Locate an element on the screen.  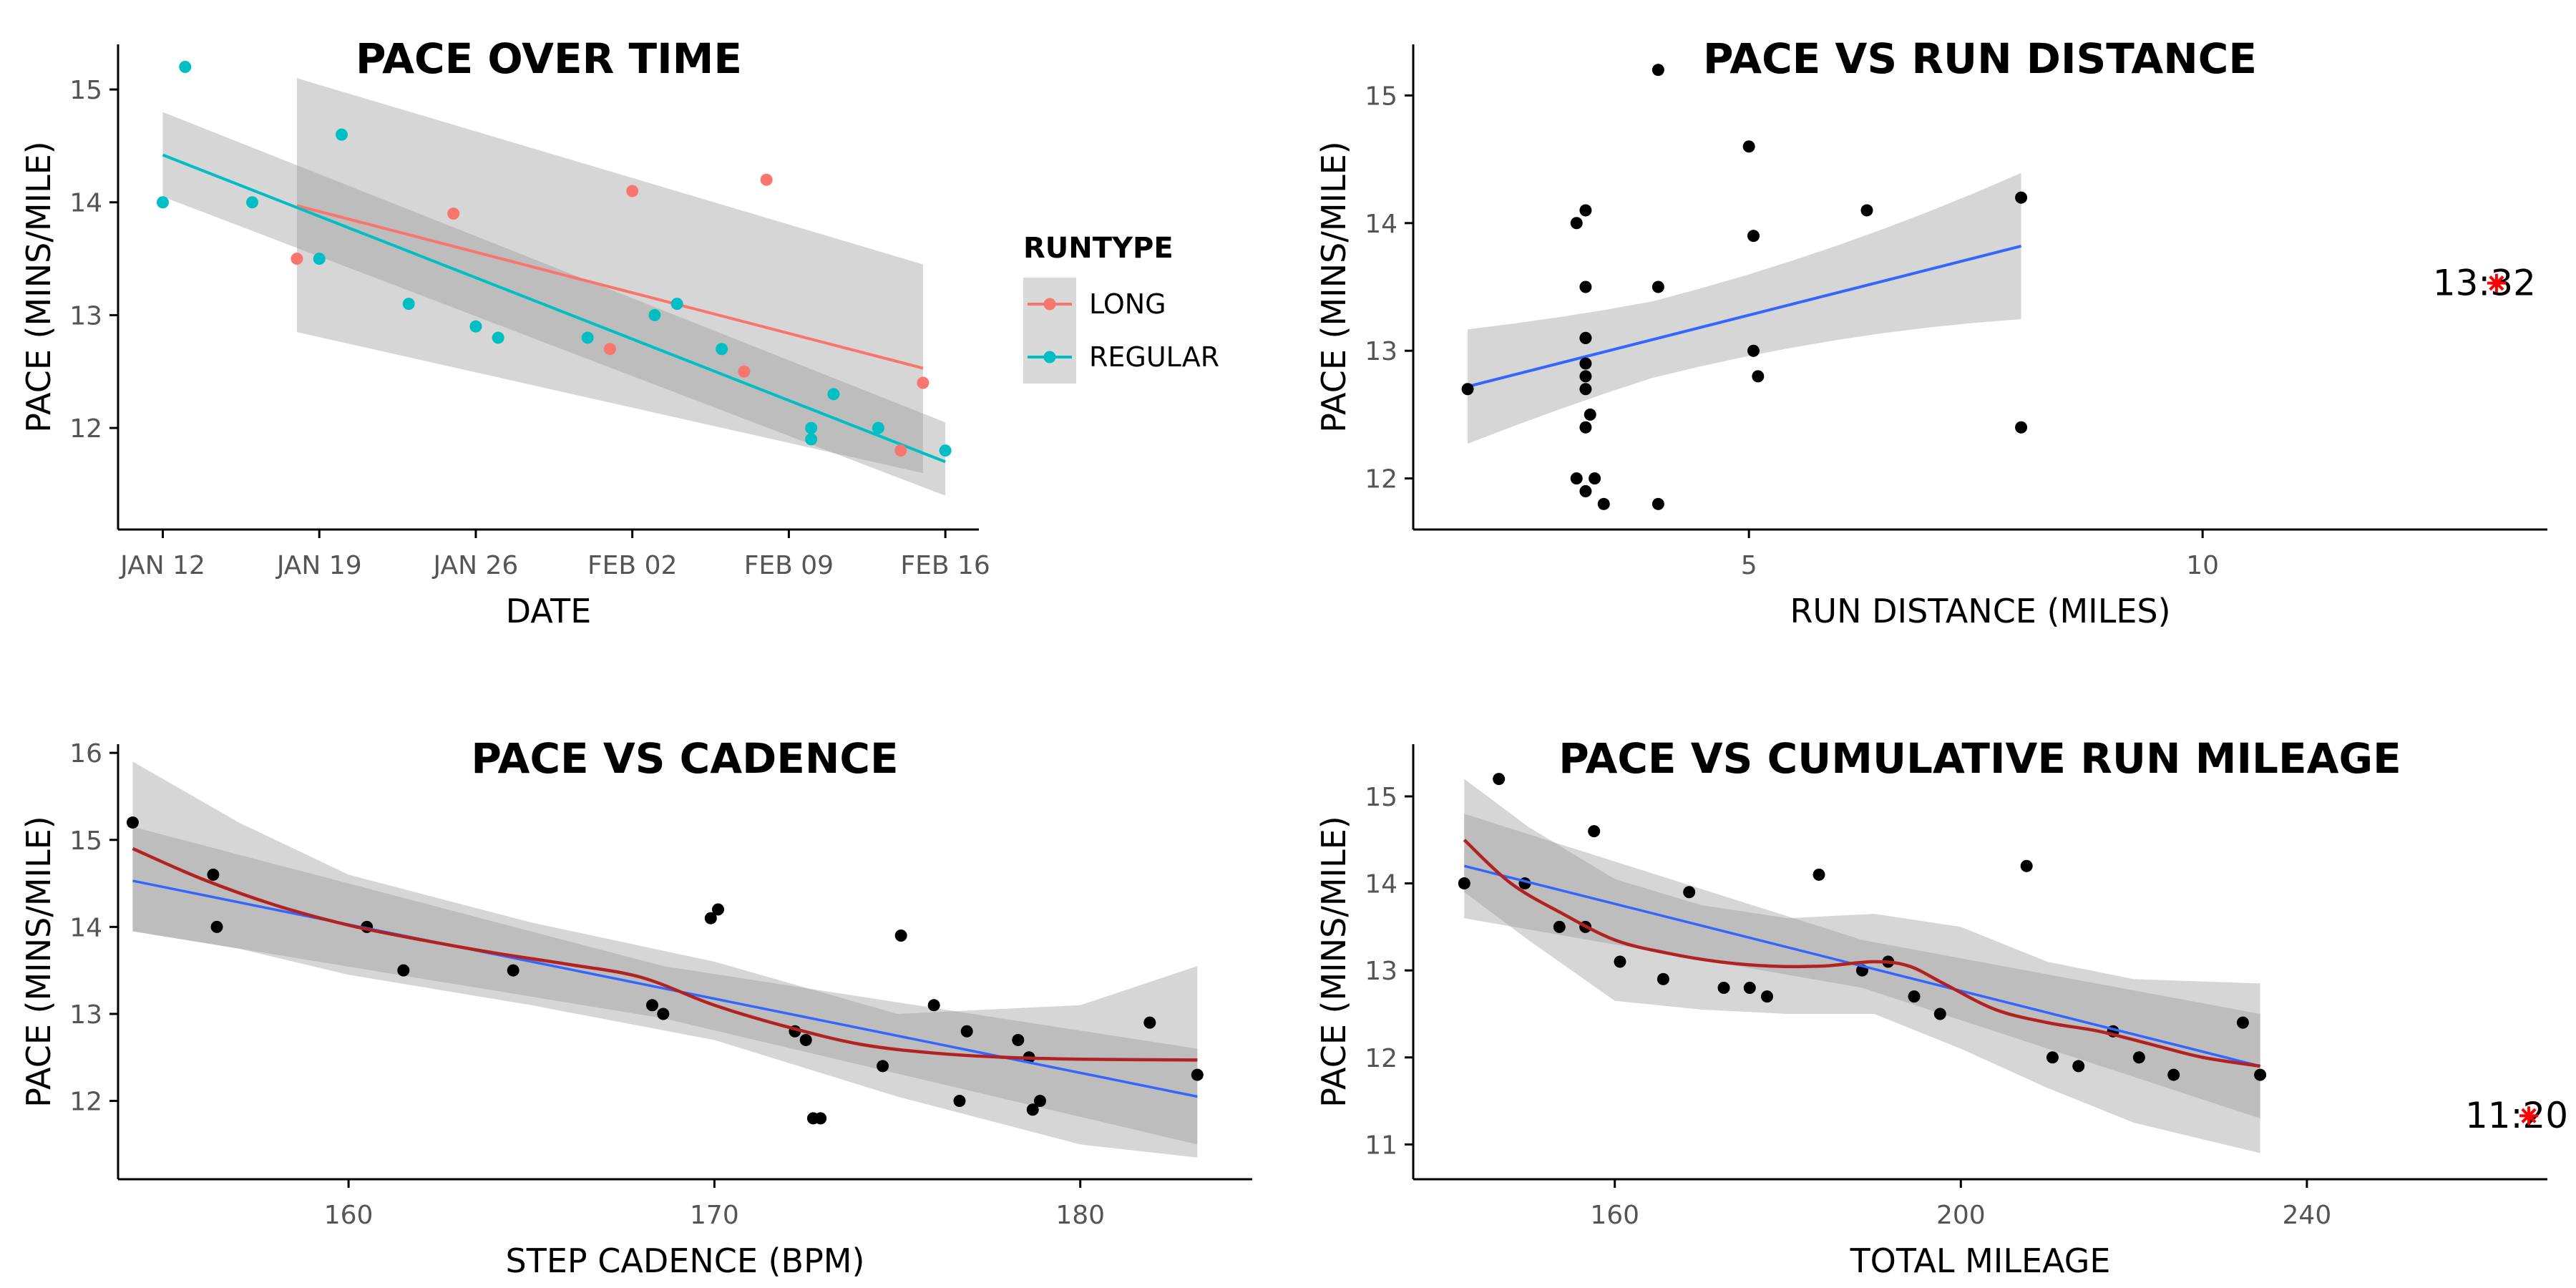
legend-title: RUNTYPE is located at coordinates (1098, 248).